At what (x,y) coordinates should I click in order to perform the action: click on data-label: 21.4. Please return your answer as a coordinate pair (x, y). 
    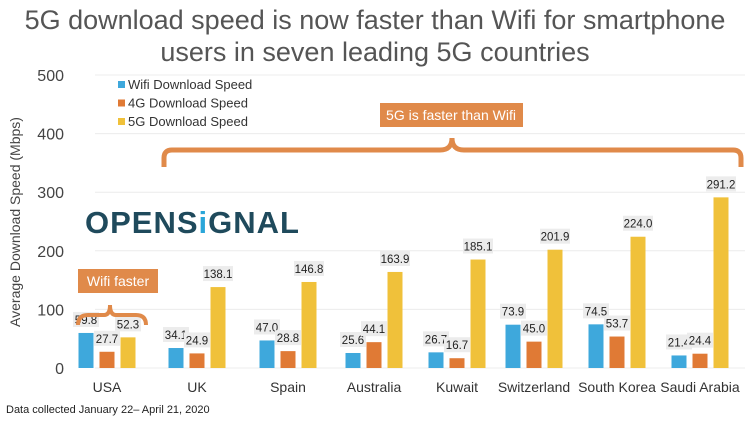
    Looking at the image, I should click on (679, 343).